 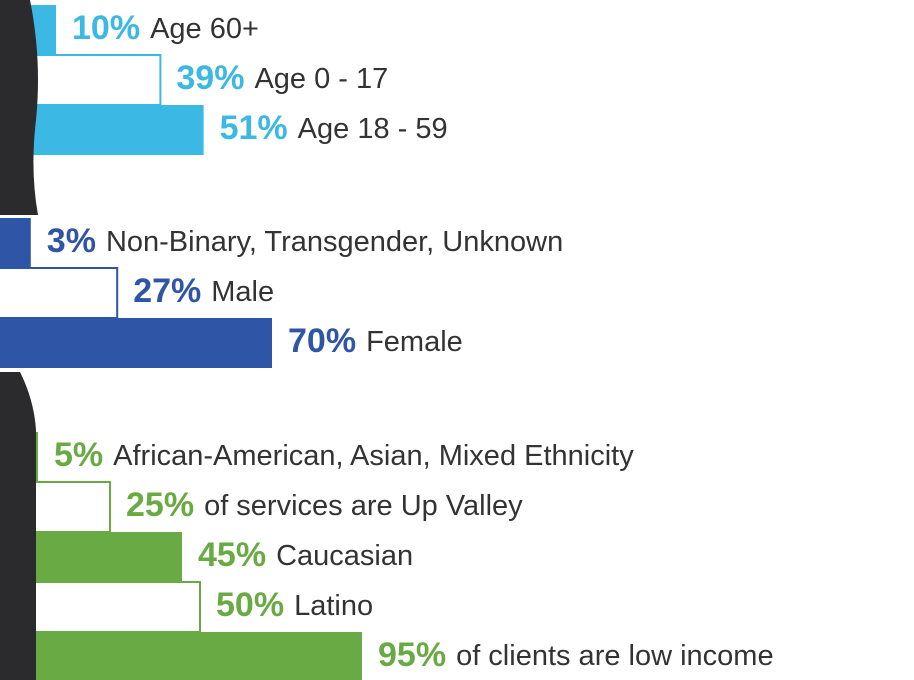 I want to click on value-label: 10%, so click(x=106, y=28).